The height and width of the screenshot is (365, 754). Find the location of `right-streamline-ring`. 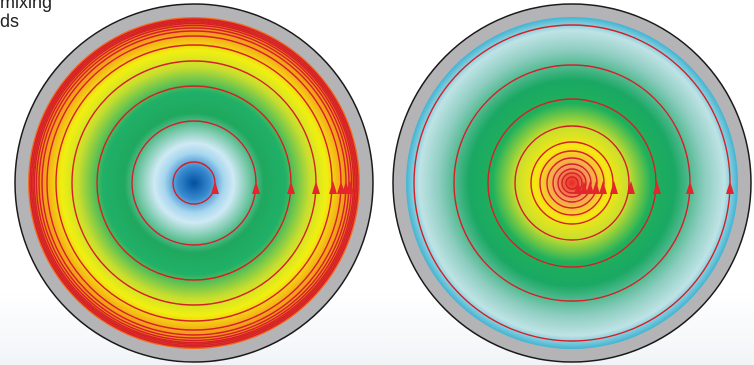

right-streamline-ring is located at coordinates (572, 183).